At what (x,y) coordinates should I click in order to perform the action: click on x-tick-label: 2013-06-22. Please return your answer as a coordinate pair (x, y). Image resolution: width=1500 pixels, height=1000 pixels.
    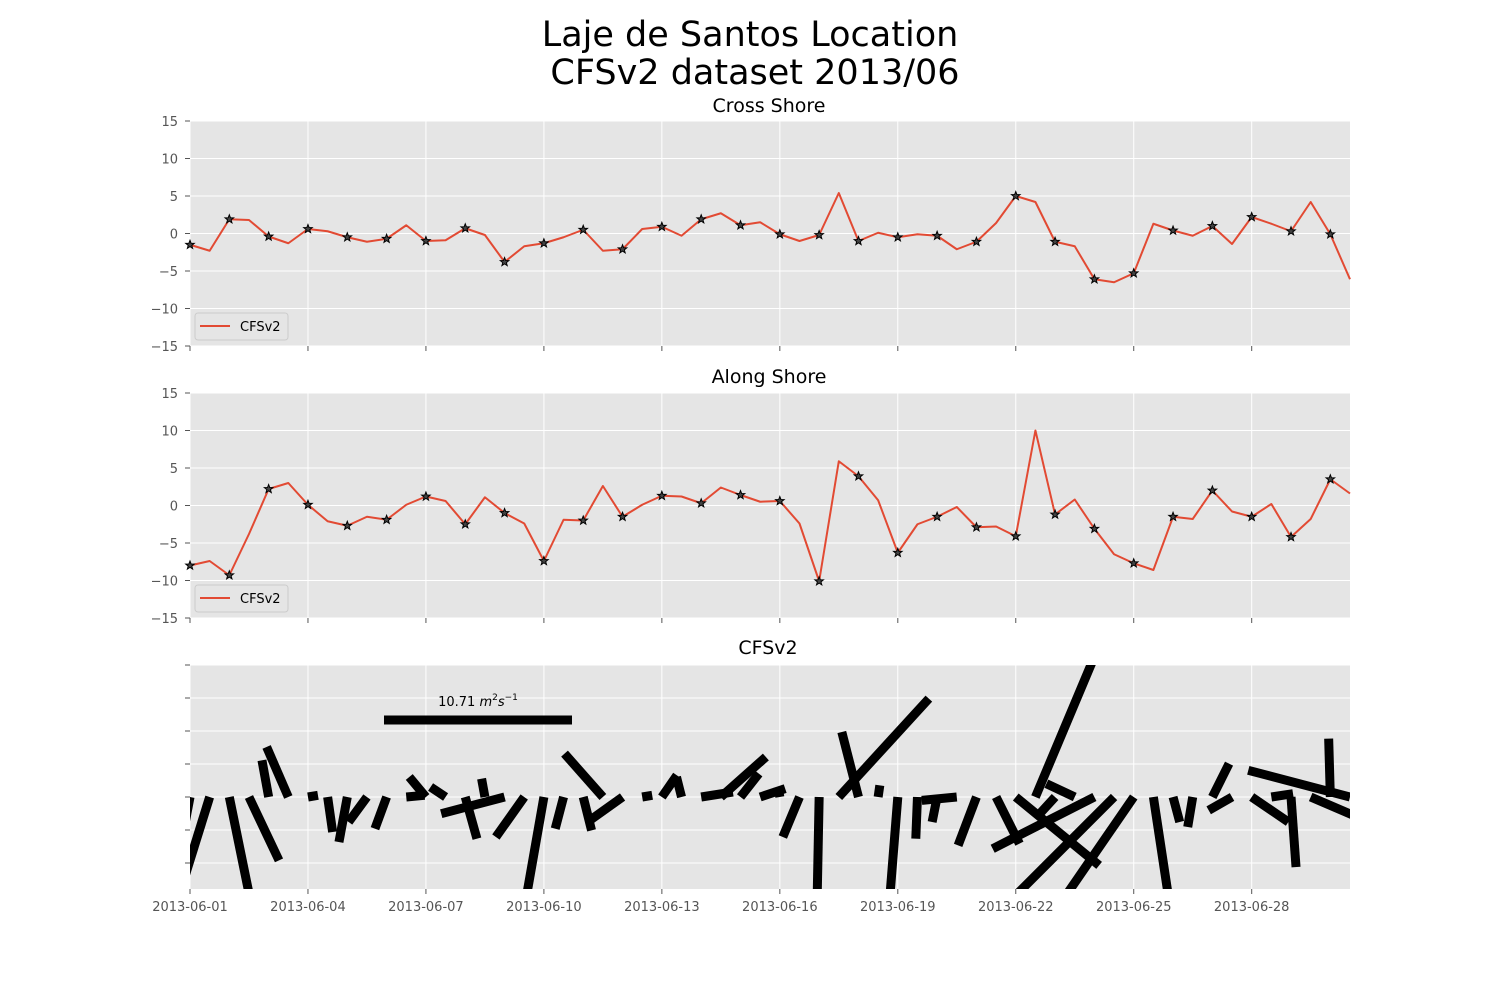
    Looking at the image, I should click on (1016, 907).